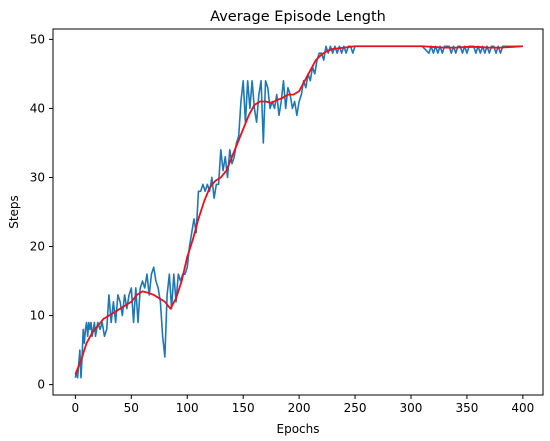  Describe the element at coordinates (411, 408) in the screenshot. I see `x-tick-label: 300` at that location.